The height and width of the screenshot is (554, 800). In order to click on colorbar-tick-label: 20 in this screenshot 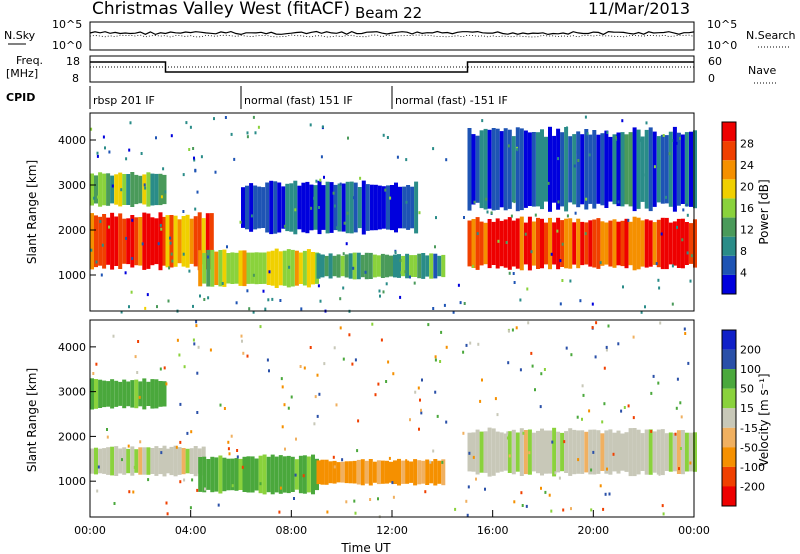, I will do `click(747, 187)`.